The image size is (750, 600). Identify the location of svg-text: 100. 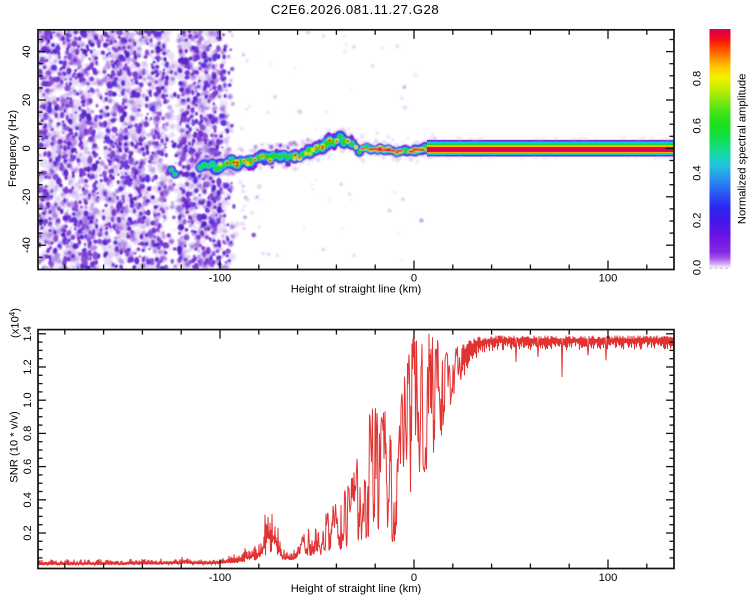
(608, 279).